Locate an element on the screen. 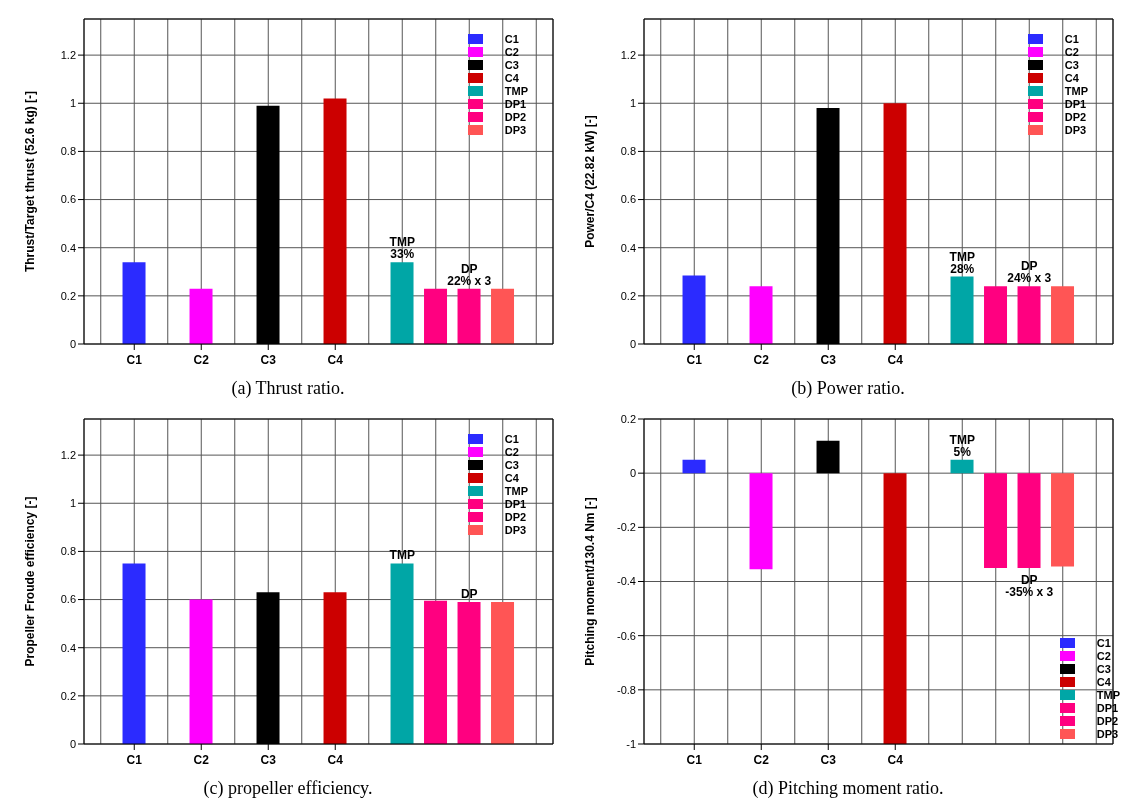  y-tick-label: -0.2 is located at coordinates (626, 527).